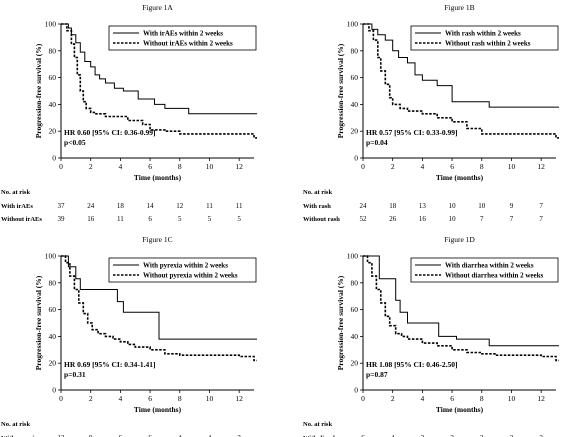 The width and height of the screenshot is (562, 437). What do you see at coordinates (323, 436) in the screenshot?
I see `risk-row-label: With diarrhea` at bounding box center [323, 436].